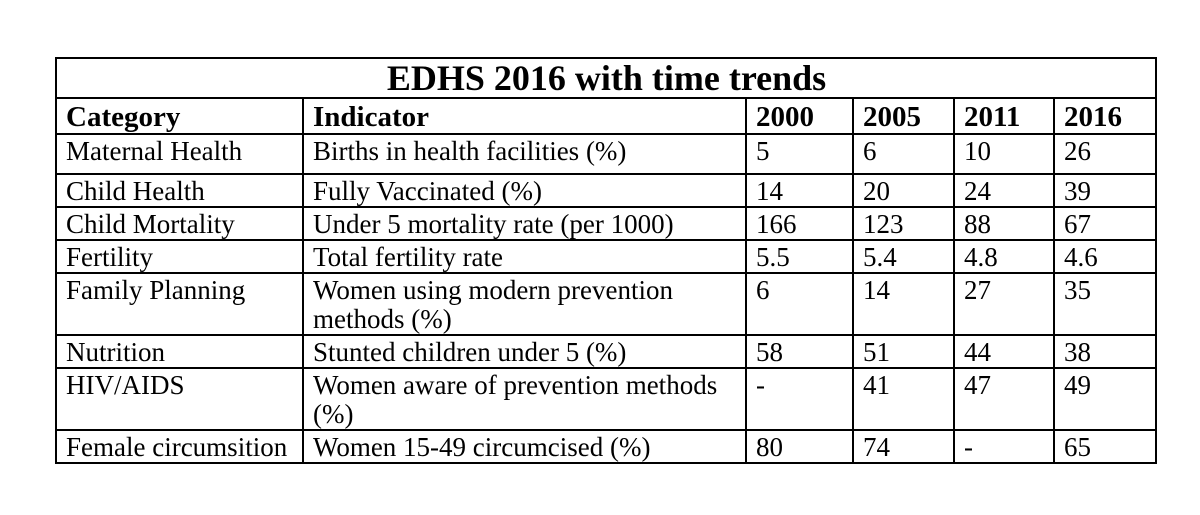 This screenshot has height=515, width=1200. What do you see at coordinates (799, 116) in the screenshot?
I see `column-header-2000: 2000` at bounding box center [799, 116].